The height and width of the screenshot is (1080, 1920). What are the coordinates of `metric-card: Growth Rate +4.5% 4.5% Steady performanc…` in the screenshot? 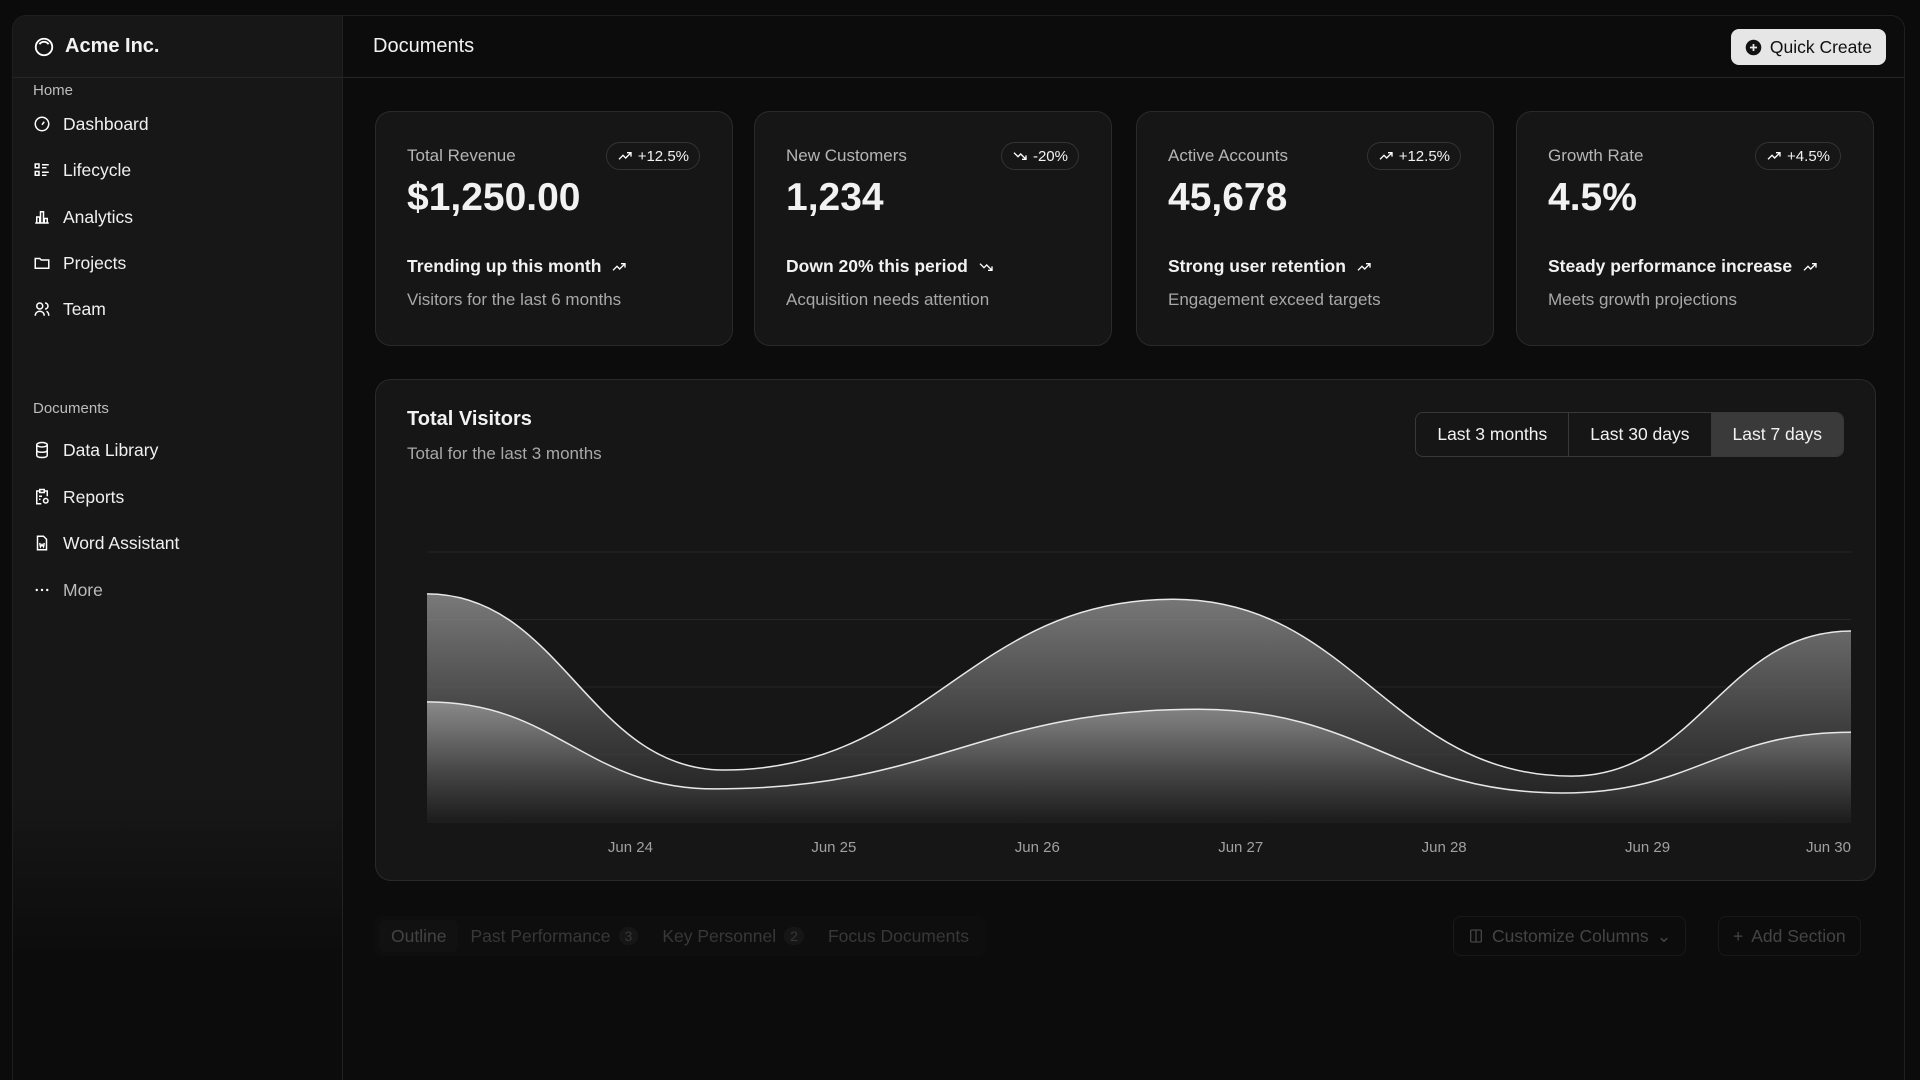 It's located at (1695, 228).